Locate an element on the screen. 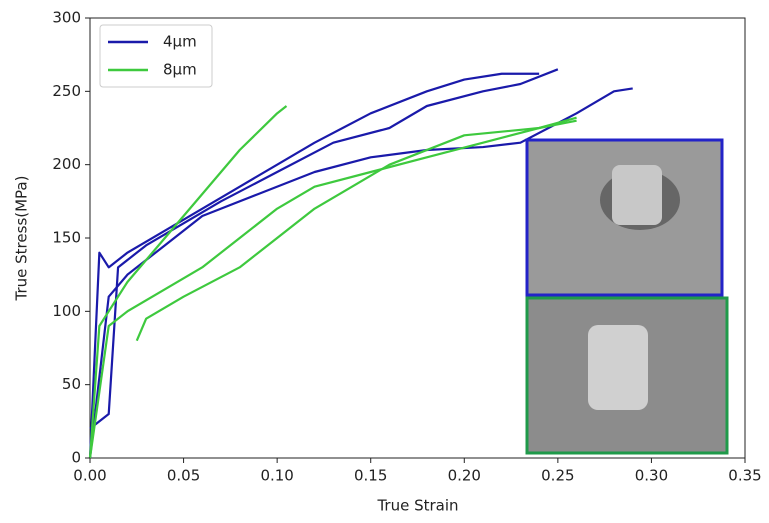  y-tick-label: 250 is located at coordinates (66, 91).